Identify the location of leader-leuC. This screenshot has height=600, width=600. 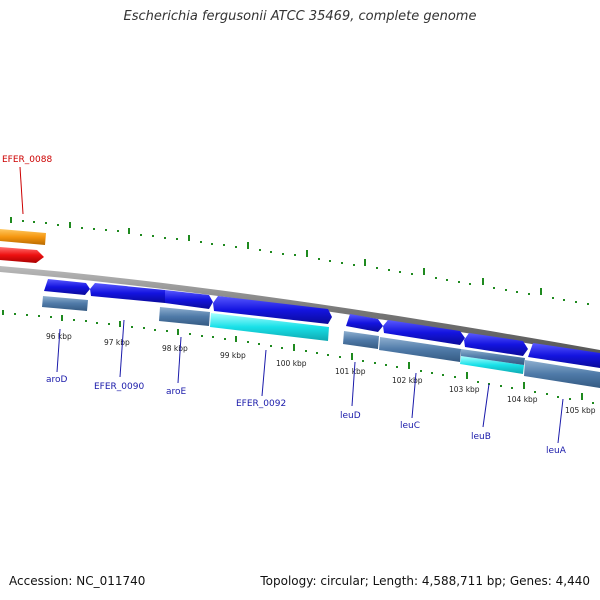
(414, 395).